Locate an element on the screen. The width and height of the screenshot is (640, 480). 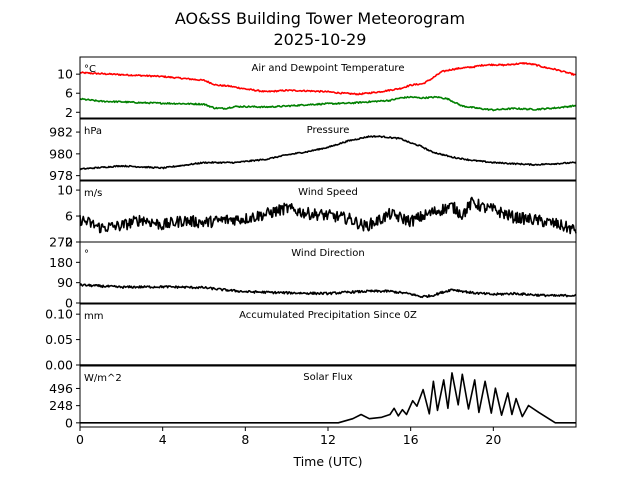
x-tick-label: 0 is located at coordinates (80, 439).